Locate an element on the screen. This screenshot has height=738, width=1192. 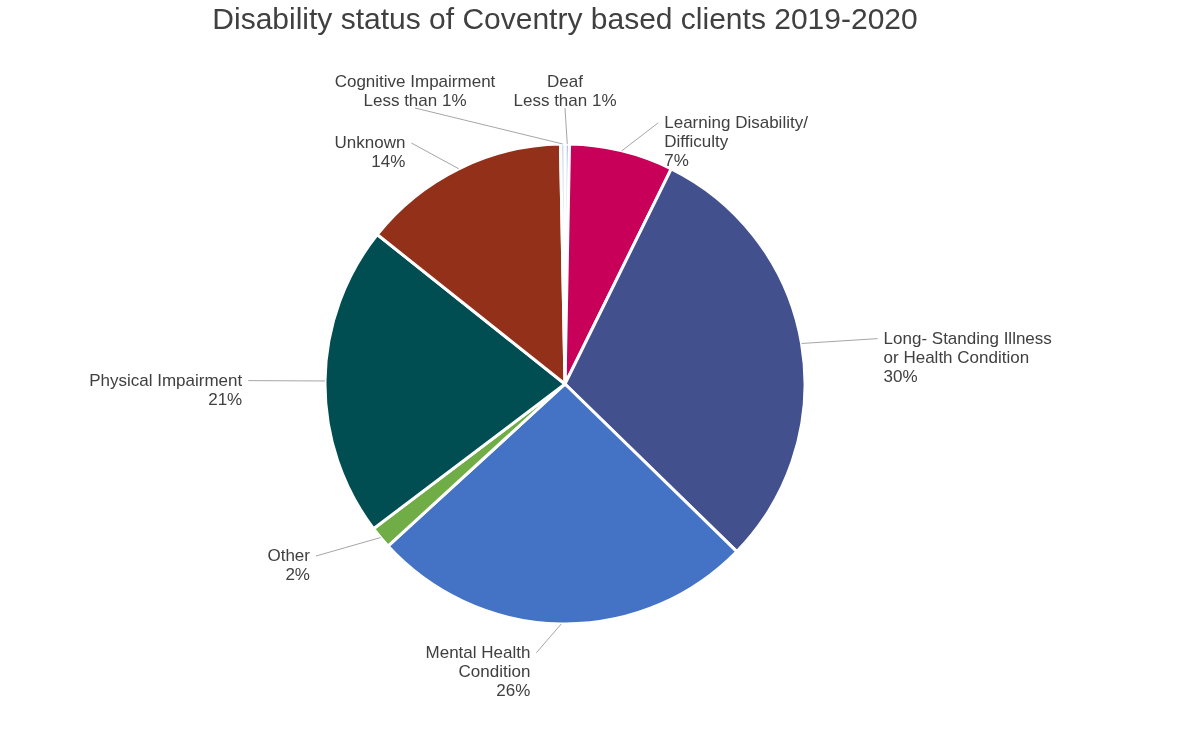
data-label: 7% is located at coordinates (676, 160).